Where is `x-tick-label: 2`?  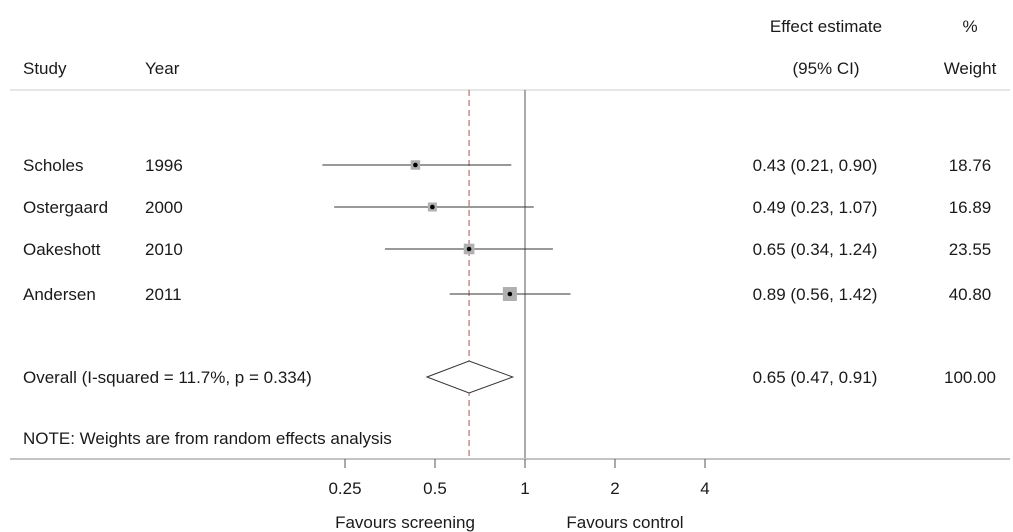
x-tick-label: 2 is located at coordinates (614, 488).